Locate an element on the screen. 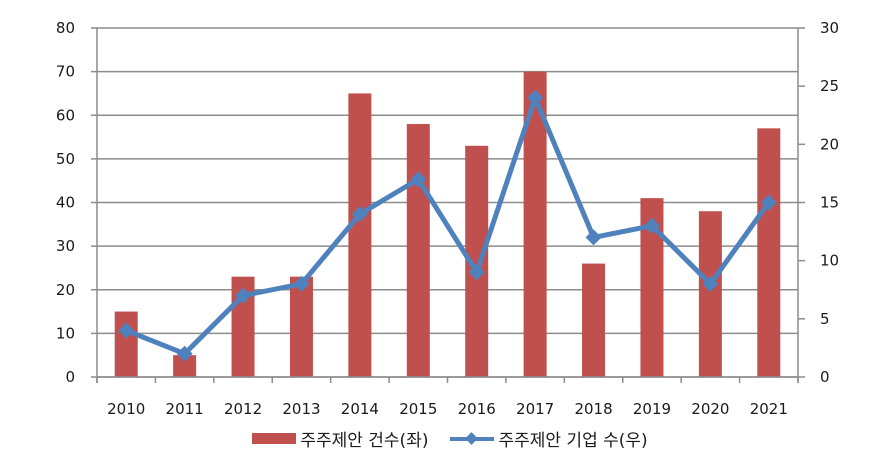 This screenshot has height=475, width=888. right-axis-tick-label: 20 is located at coordinates (829, 144).